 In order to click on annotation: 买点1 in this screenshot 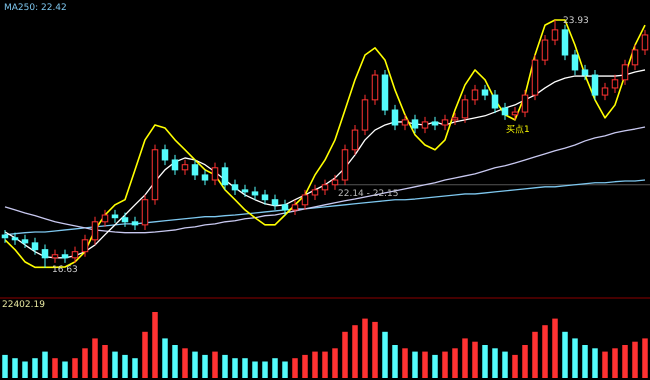, I will do `click(518, 129)`.